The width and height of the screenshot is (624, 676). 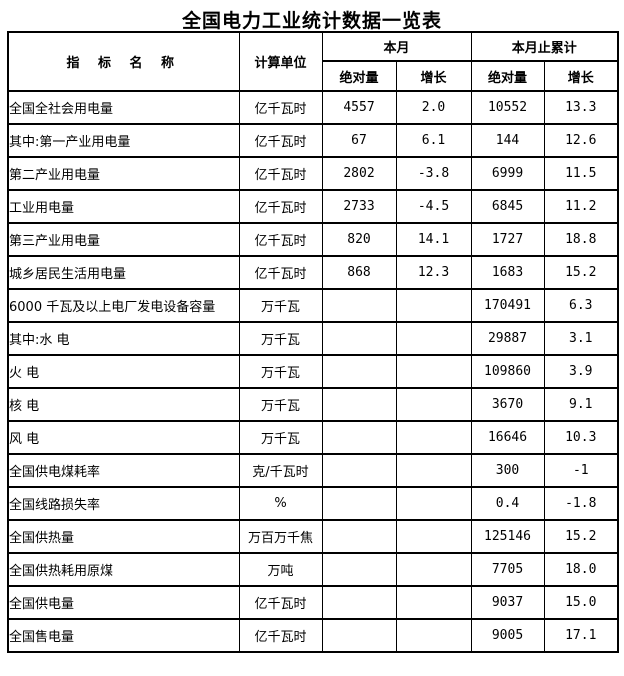 I want to click on cumulative-growth-cell: 3.1, so click(x=581, y=338).